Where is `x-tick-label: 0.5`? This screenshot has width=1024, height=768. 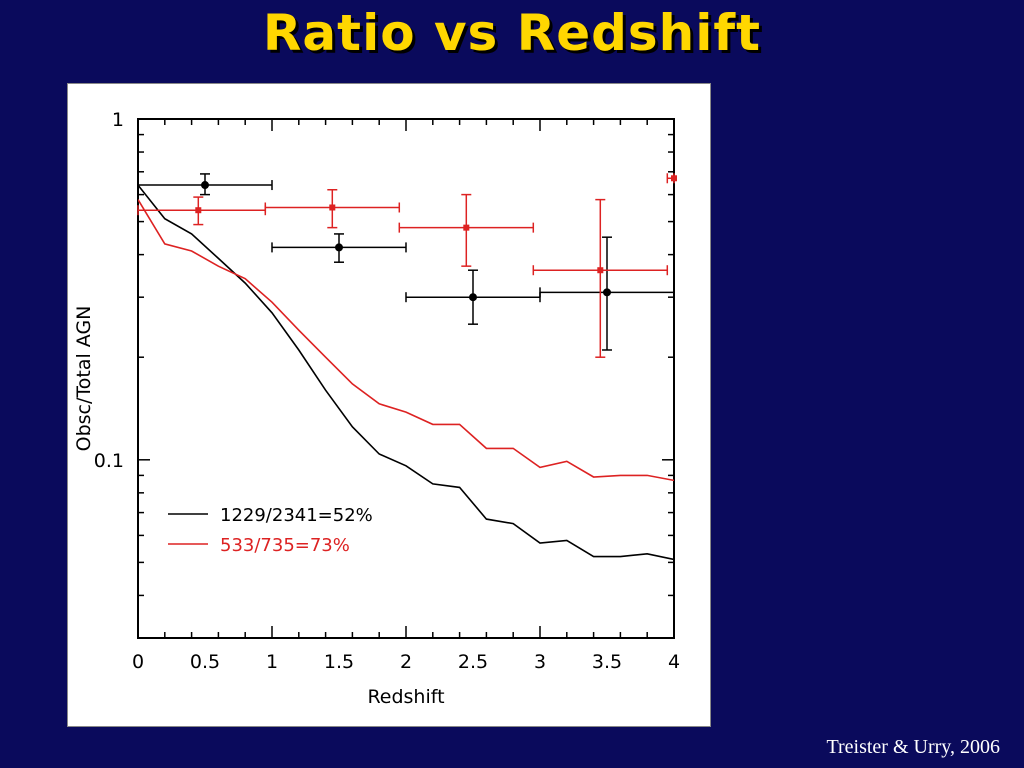
x-tick-label: 0.5 is located at coordinates (205, 662).